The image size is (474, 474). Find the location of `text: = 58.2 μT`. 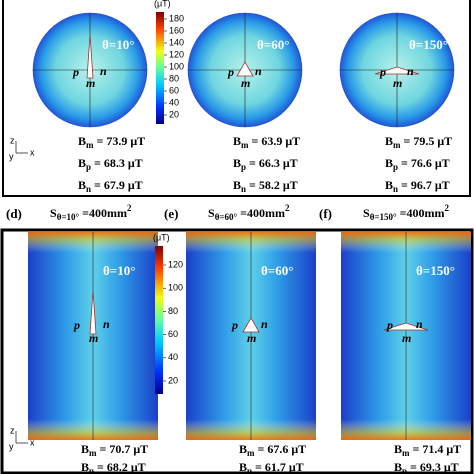

text: = 58.2 μT is located at coordinates (272, 185).